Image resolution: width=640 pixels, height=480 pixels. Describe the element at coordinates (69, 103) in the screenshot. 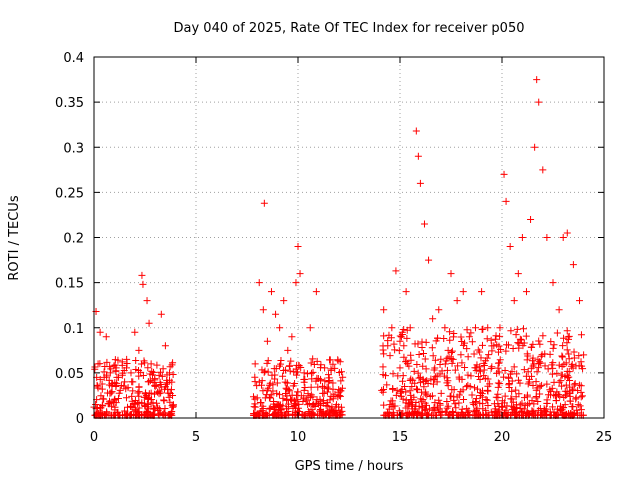

I see `y-tick-label: 0.35` at that location.